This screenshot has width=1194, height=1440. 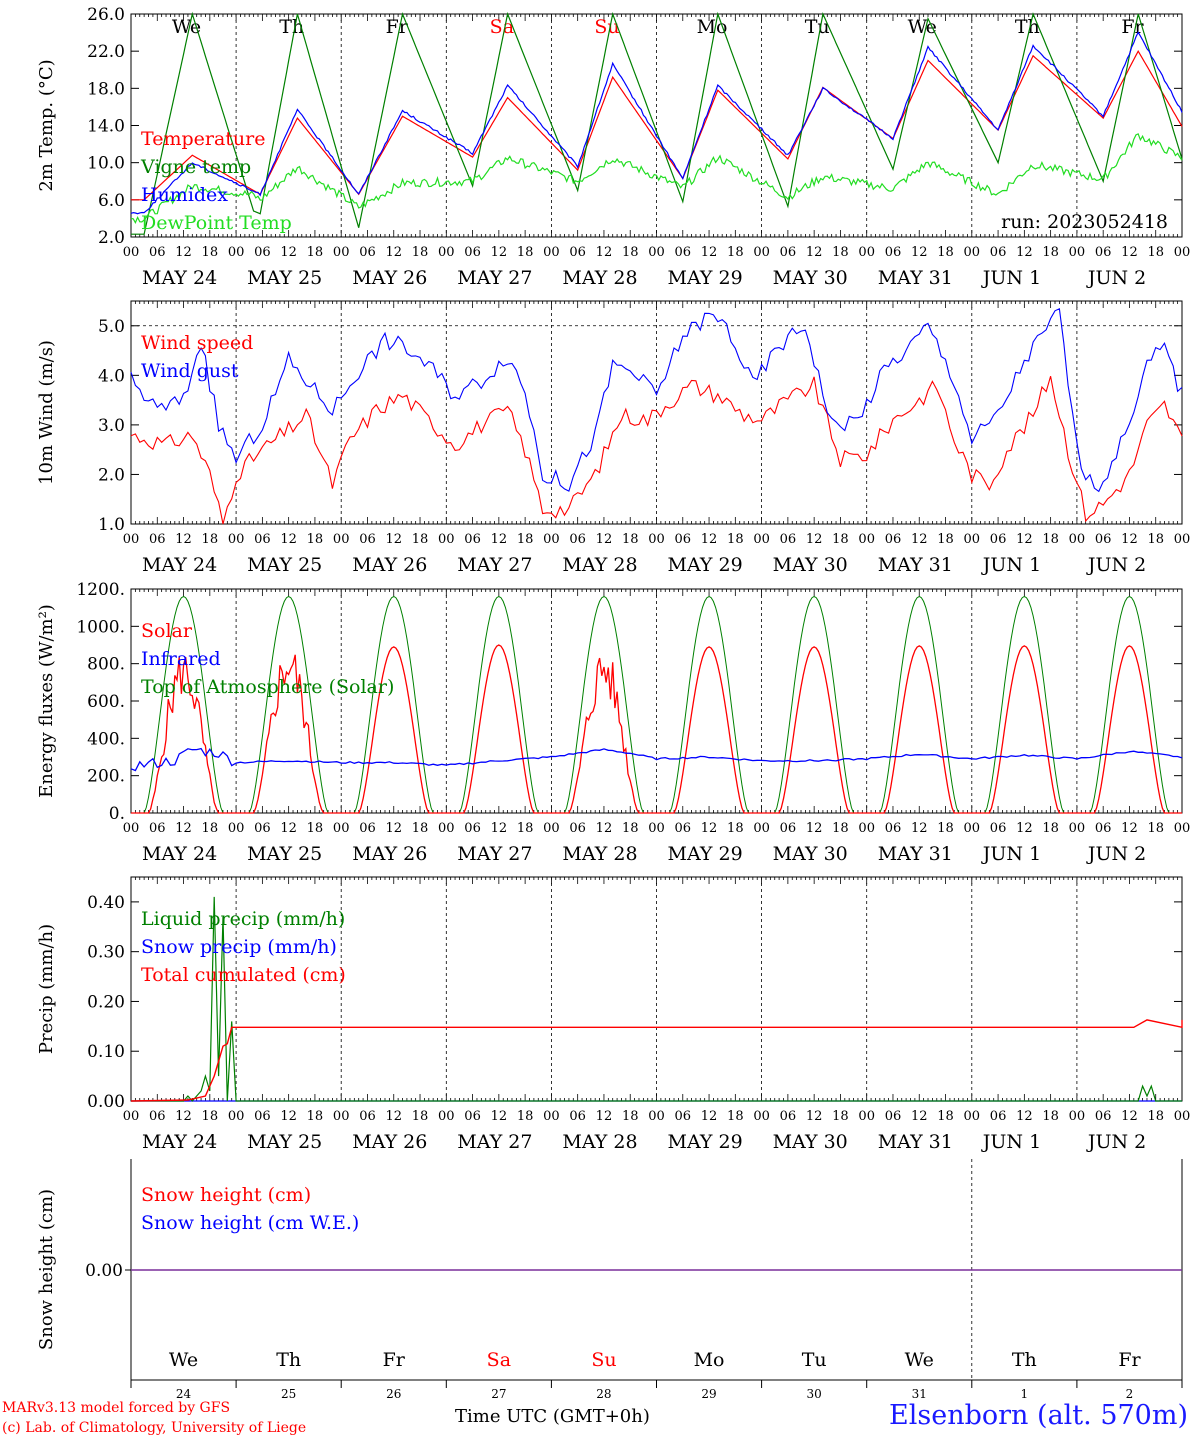 What do you see at coordinates (184, 1394) in the screenshot?
I see `day-number-label: 24` at bounding box center [184, 1394].